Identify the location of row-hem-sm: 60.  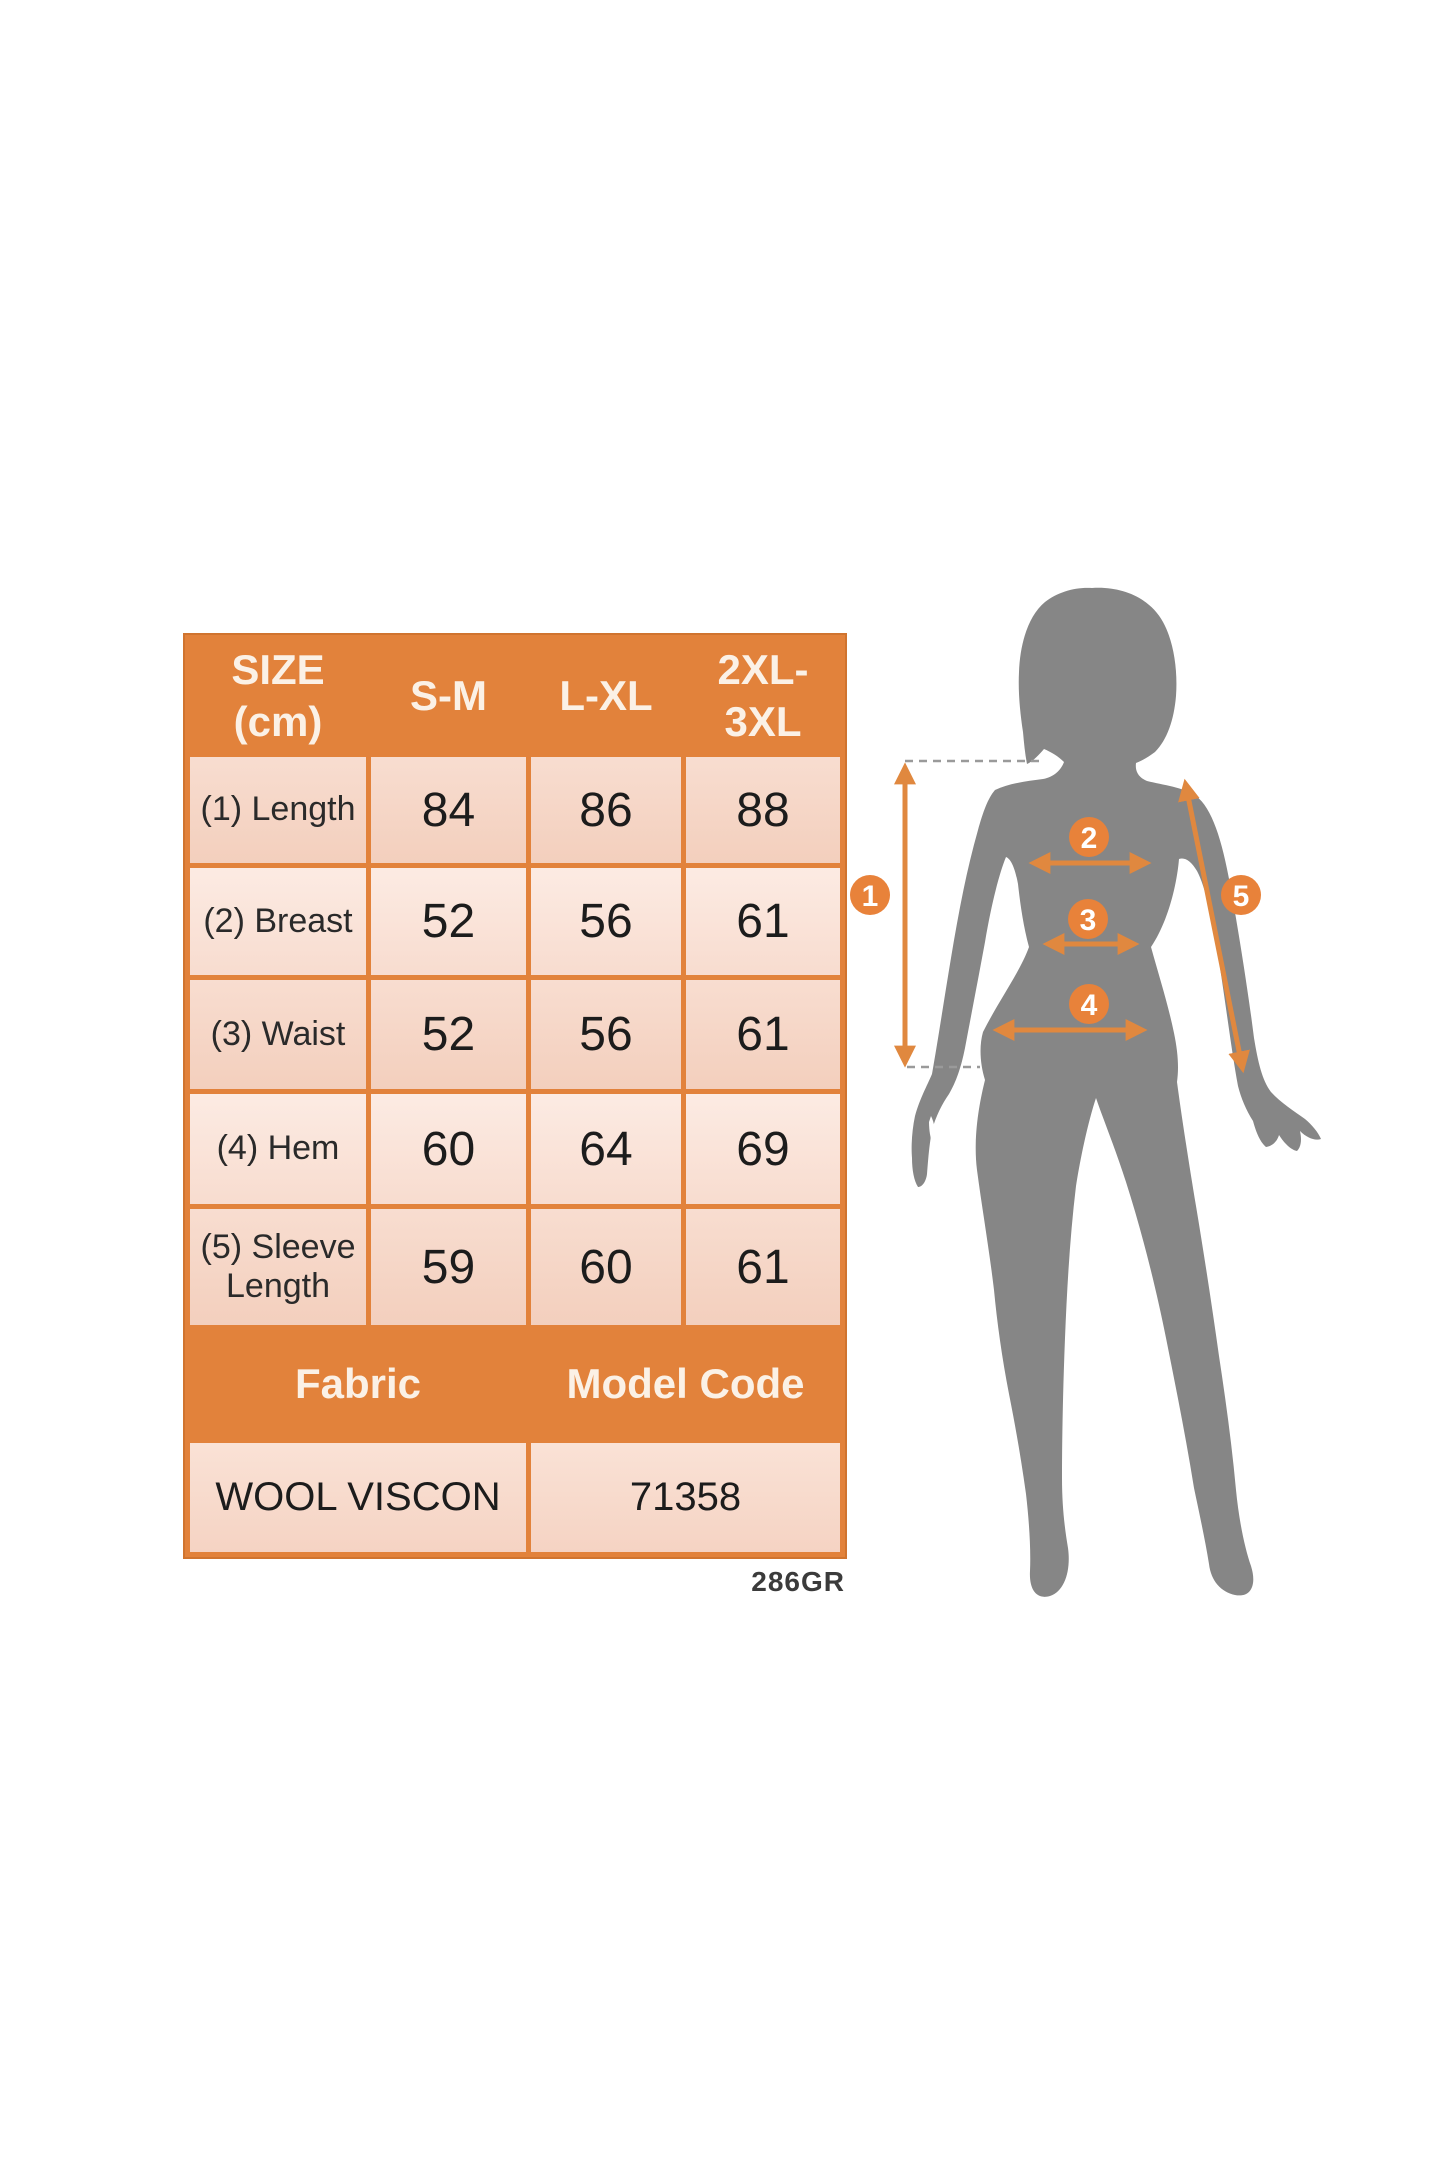
(448, 1149).